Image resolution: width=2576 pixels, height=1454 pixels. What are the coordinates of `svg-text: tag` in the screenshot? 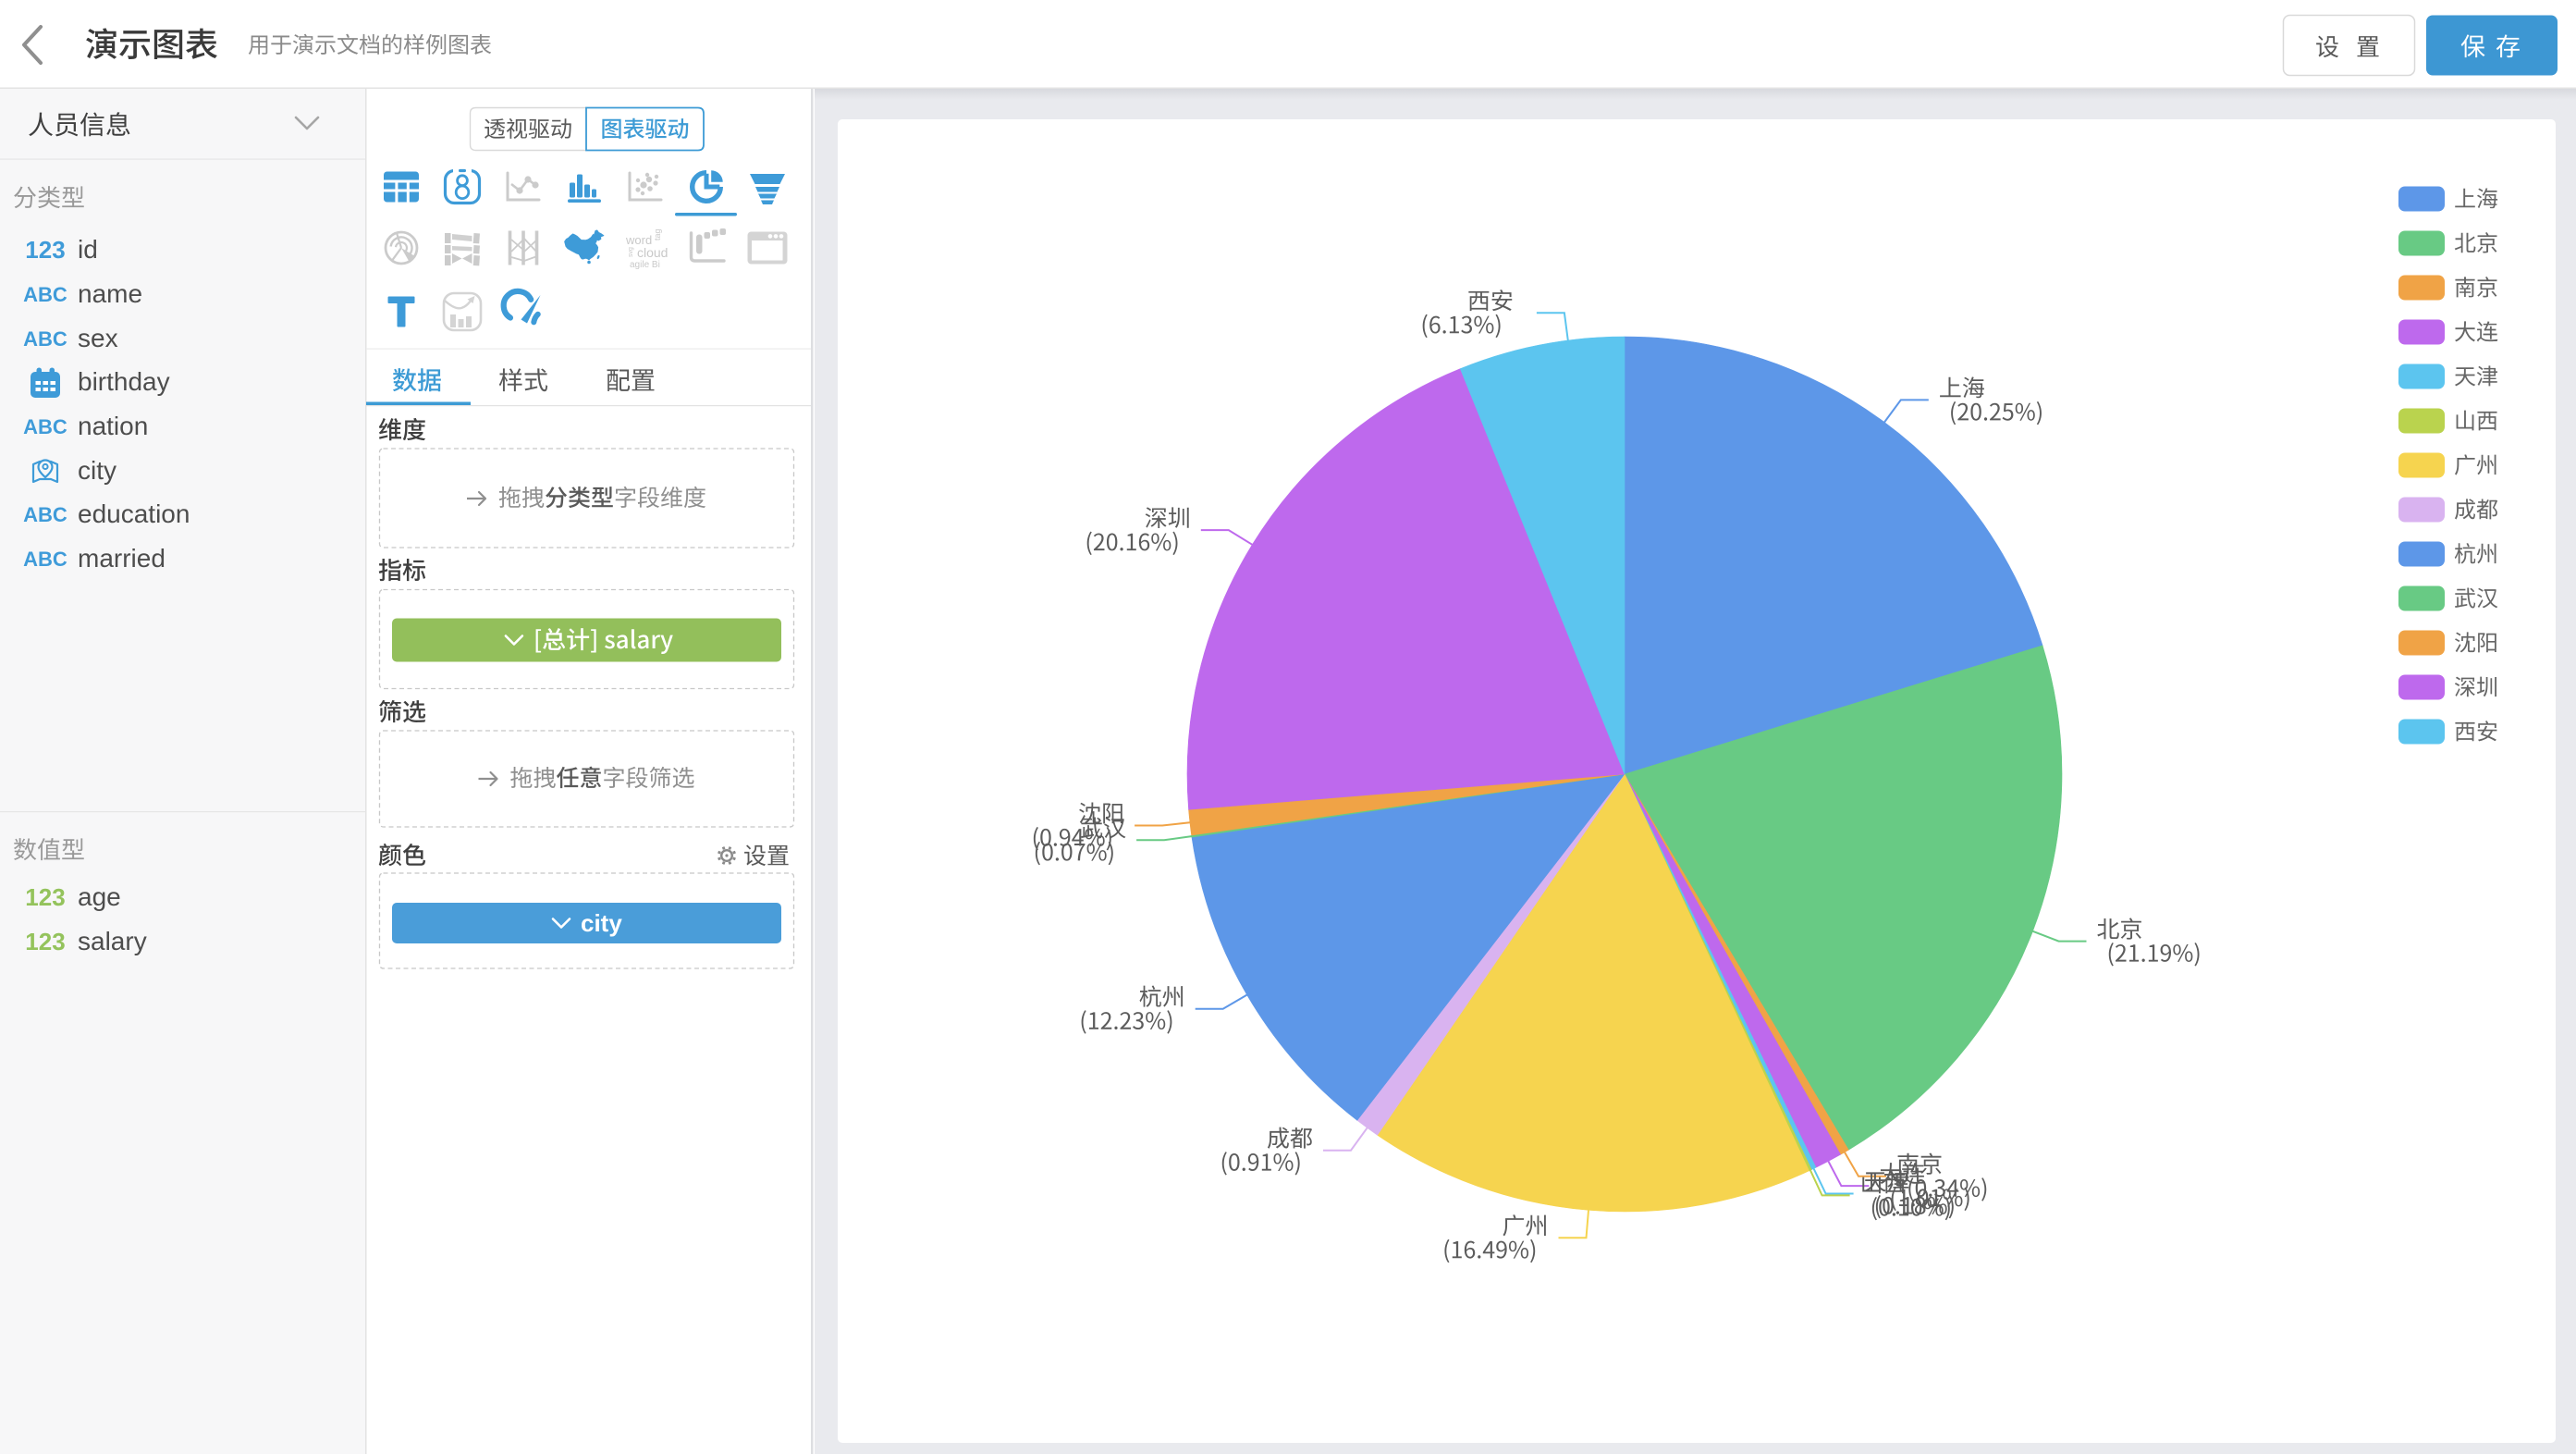 It's located at (657, 234).